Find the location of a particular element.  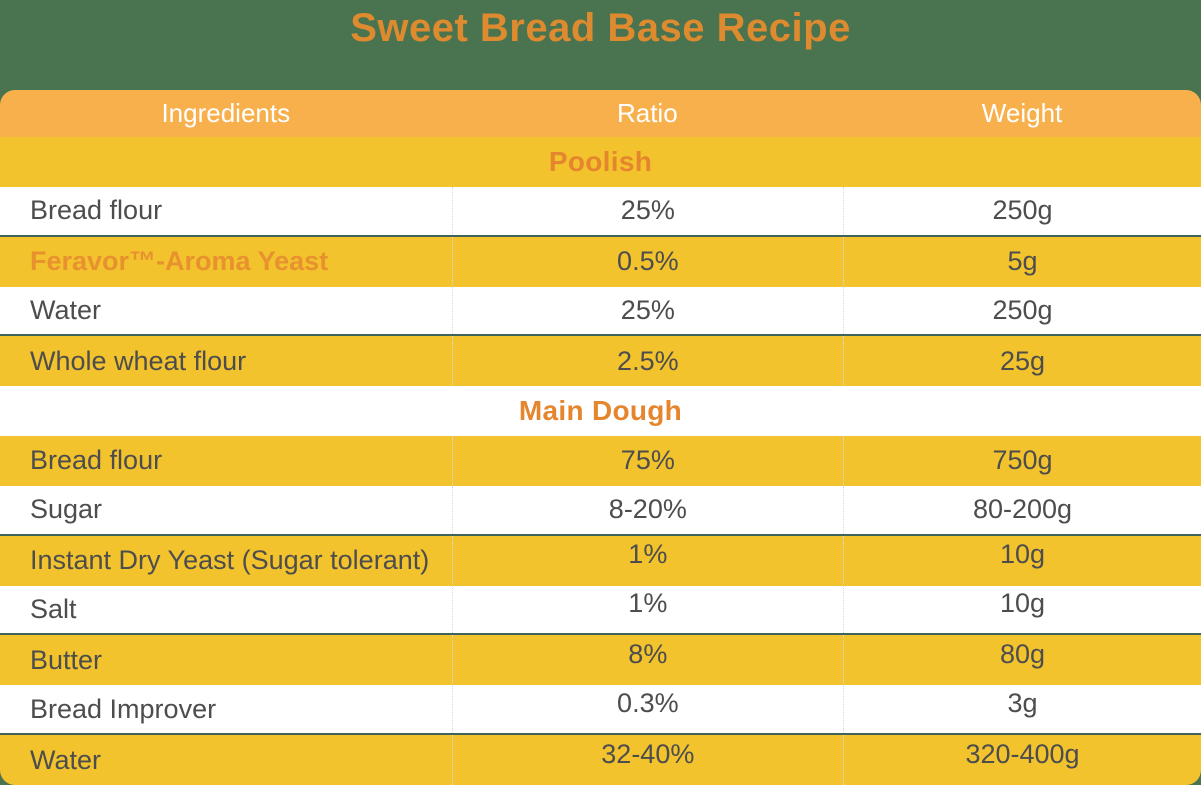

weight-value: 3g is located at coordinates (1022, 702).